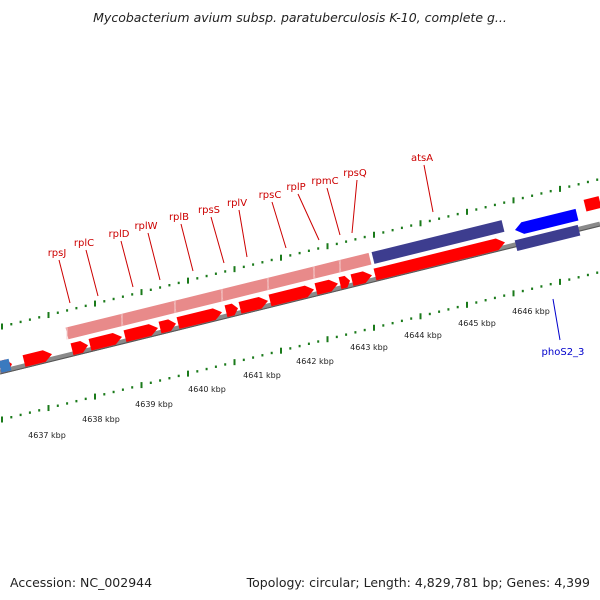 The width and height of the screenshot is (600, 600). What do you see at coordinates (145, 226) in the screenshot?
I see `gene-label-rplW: rplW` at bounding box center [145, 226].